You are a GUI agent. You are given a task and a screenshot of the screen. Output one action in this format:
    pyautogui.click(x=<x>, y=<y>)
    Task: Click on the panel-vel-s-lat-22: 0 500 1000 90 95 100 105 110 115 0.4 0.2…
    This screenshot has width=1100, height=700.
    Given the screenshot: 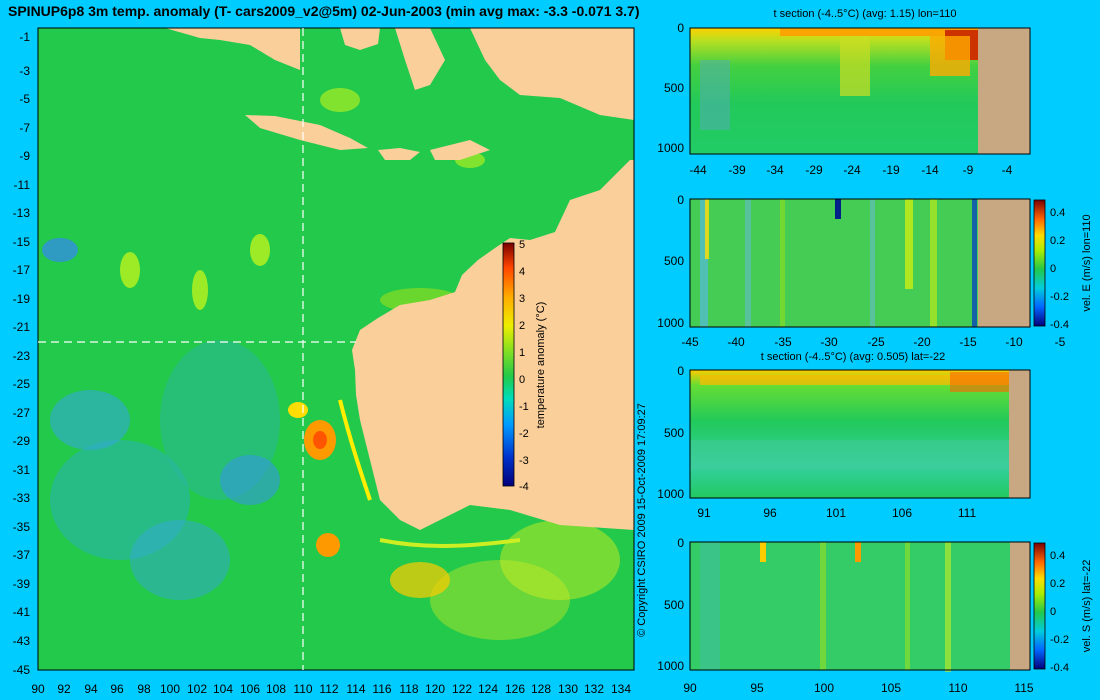 What is the action you would take?
    pyautogui.click(x=875, y=615)
    